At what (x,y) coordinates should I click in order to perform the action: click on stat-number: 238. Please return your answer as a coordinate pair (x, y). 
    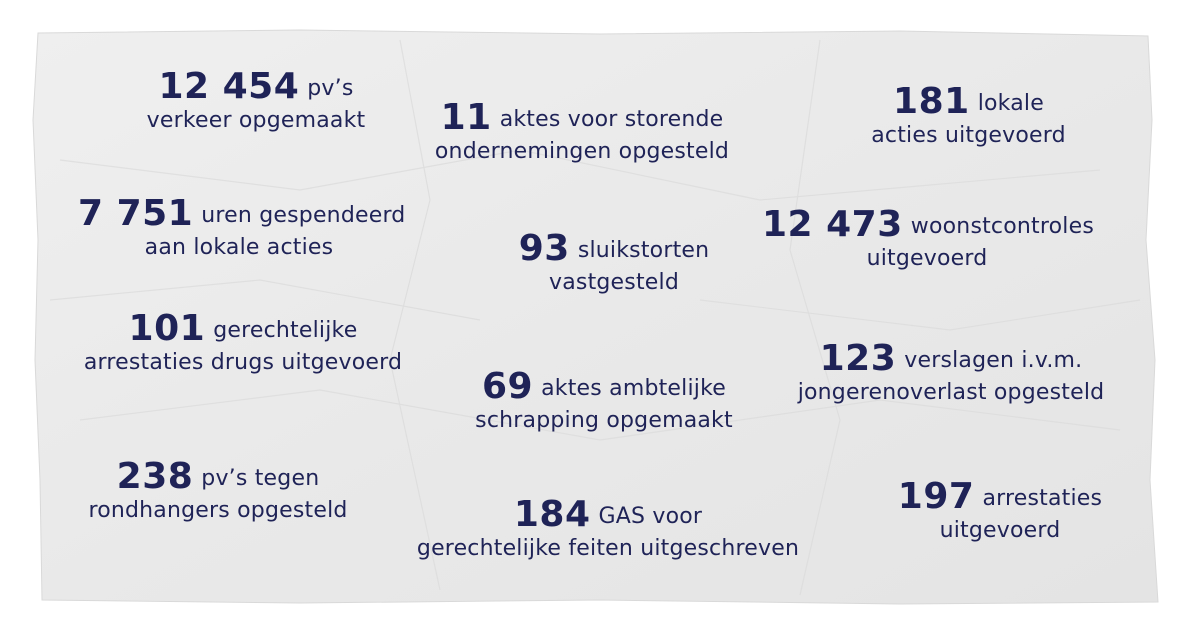
    Looking at the image, I should click on (155, 476).